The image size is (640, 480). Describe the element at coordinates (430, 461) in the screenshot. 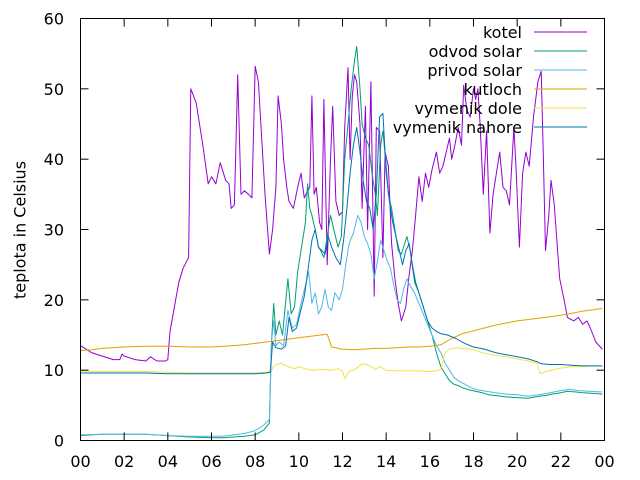

I see `x-tick-label: 16` at that location.